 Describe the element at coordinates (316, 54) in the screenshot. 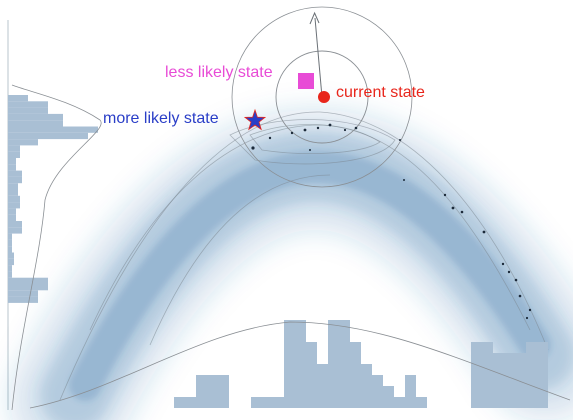

I see `proposal-arrow` at that location.